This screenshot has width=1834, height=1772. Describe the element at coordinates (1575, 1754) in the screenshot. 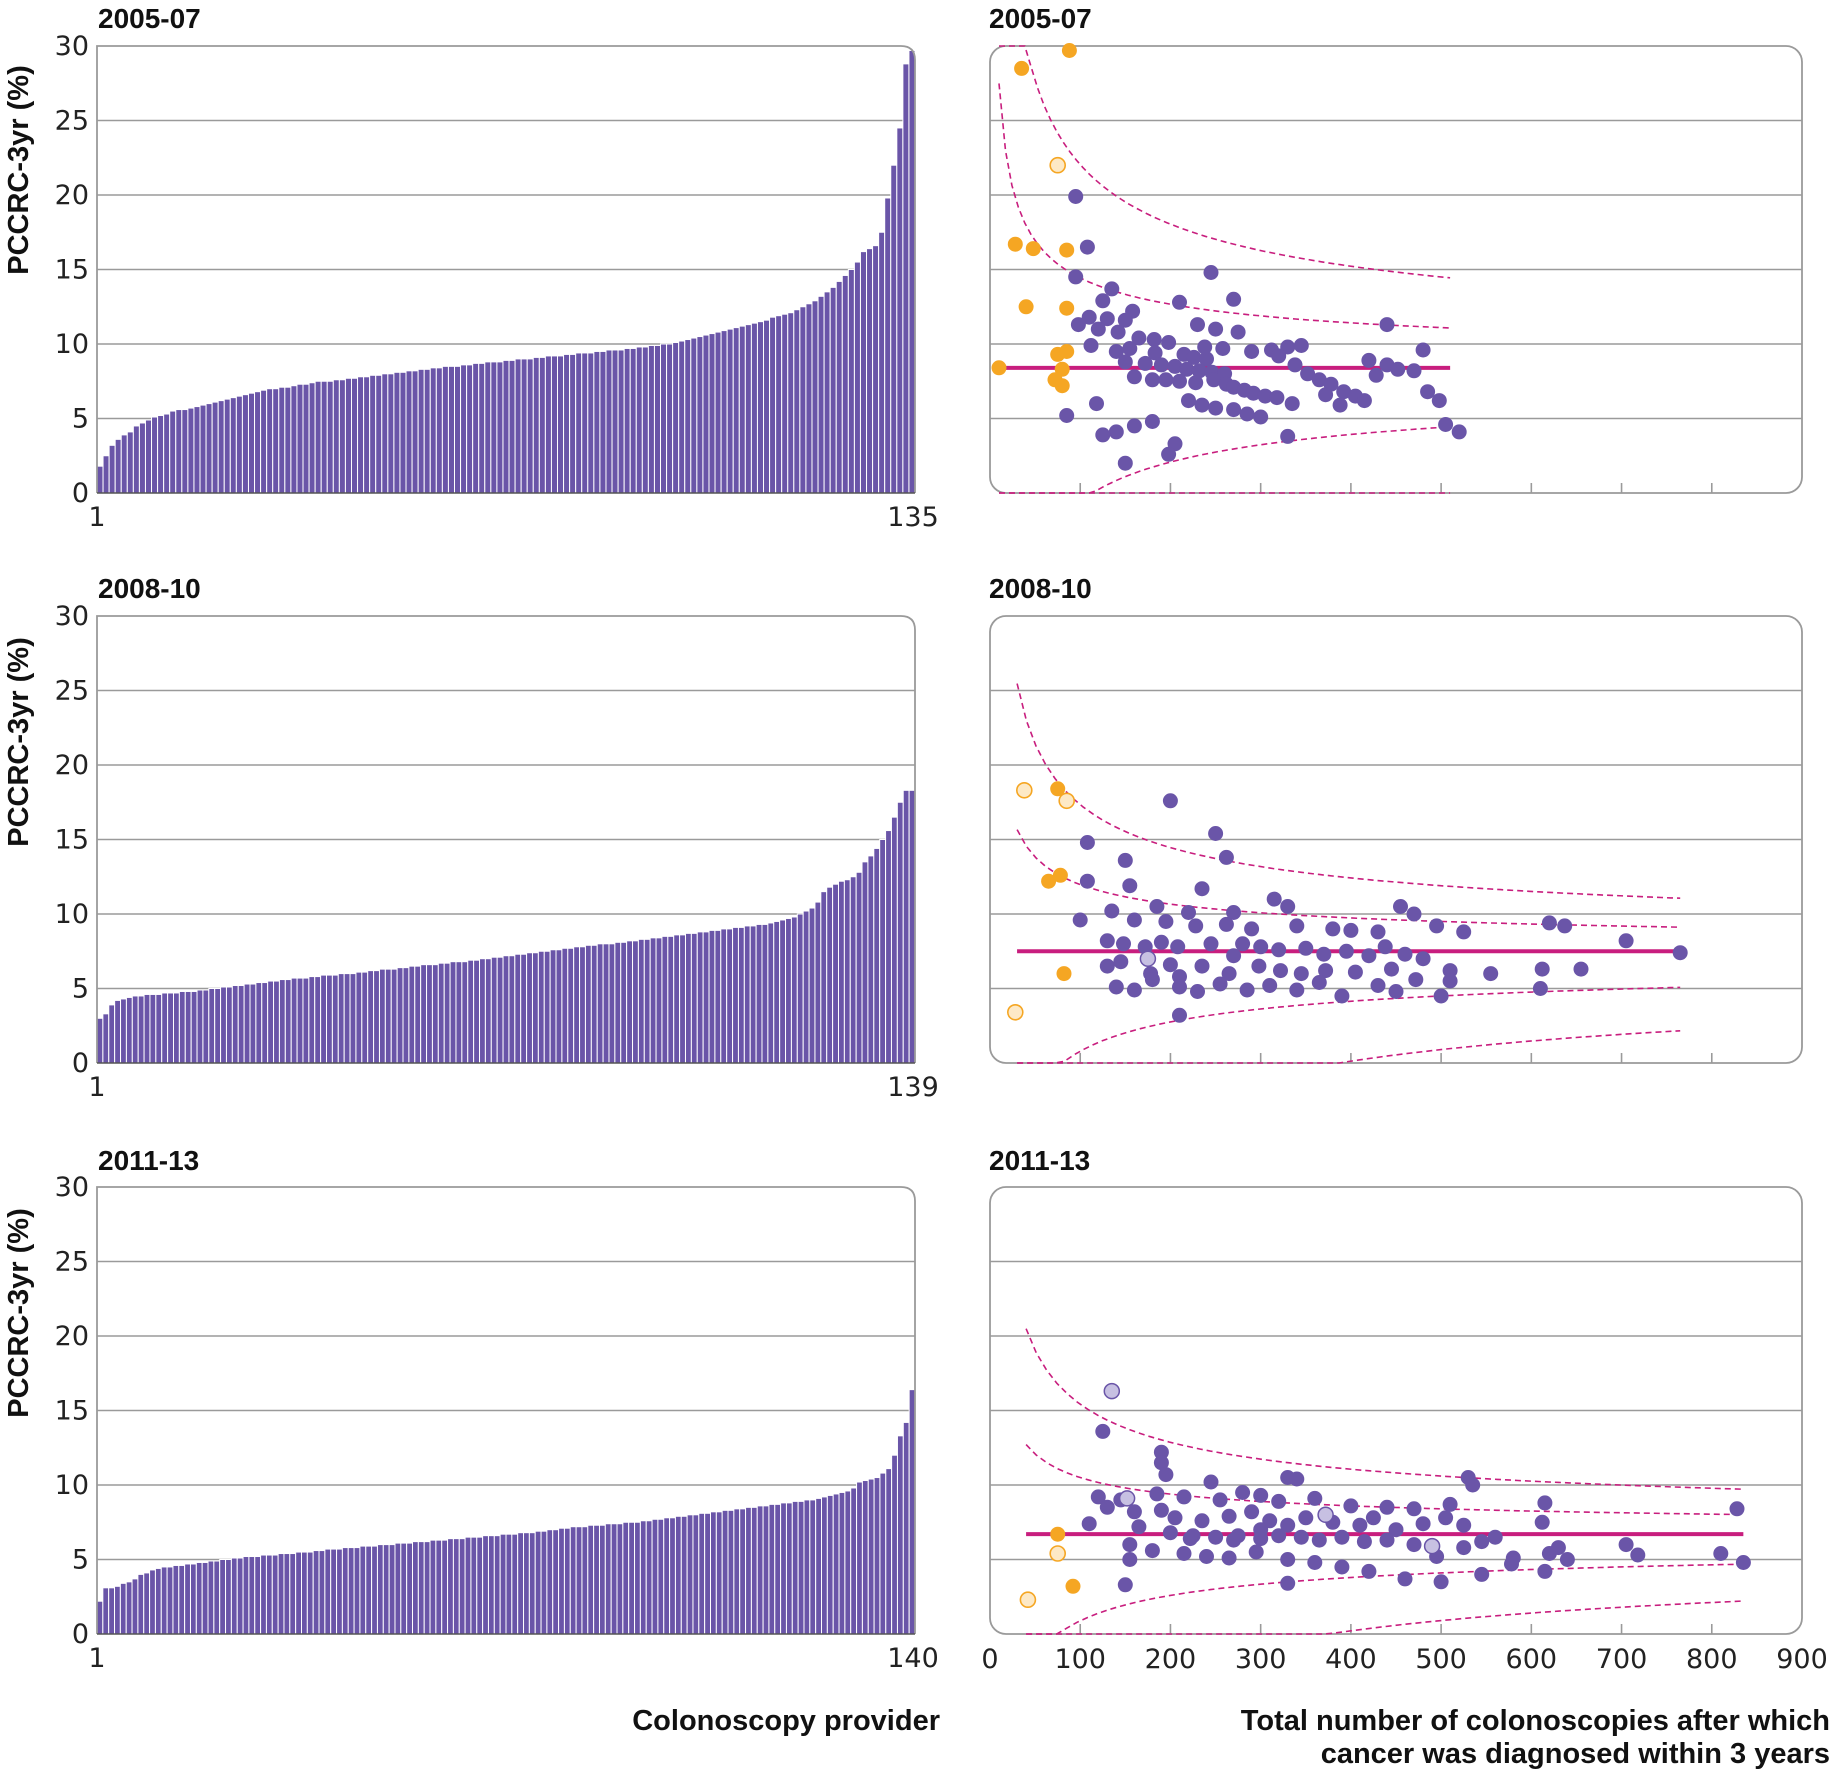

I see `x-axis-label-right-line2: cancer was diagnosed within 3 years` at that location.